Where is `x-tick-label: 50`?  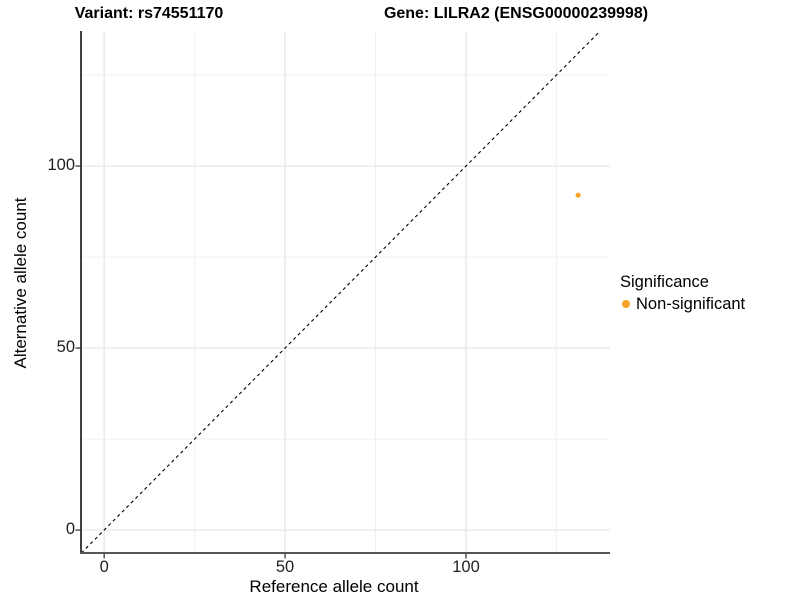 x-tick-label: 50 is located at coordinates (285, 567).